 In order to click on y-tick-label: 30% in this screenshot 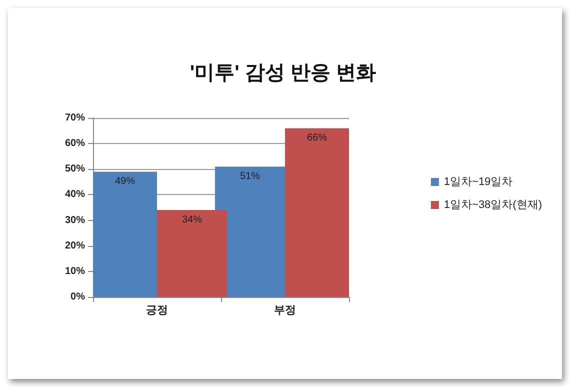, I will do `click(75, 220)`.